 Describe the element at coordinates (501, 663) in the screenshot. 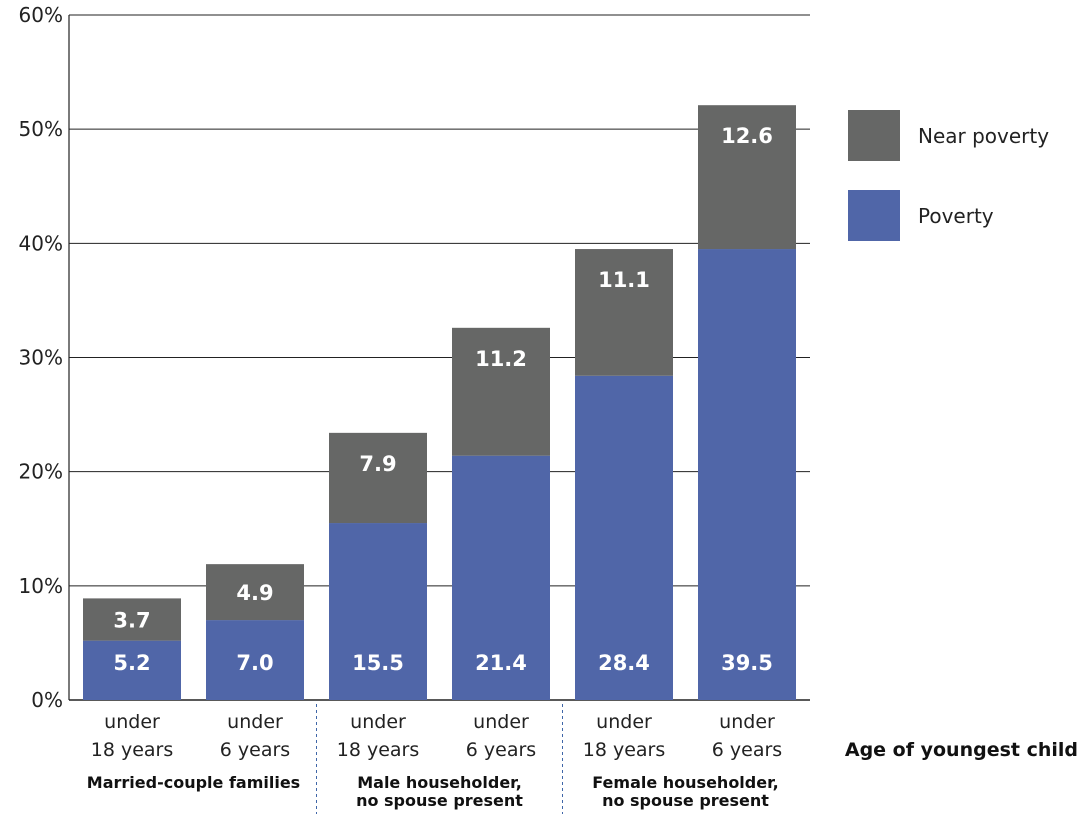

I see `data-label-poverty: 21.4` at that location.